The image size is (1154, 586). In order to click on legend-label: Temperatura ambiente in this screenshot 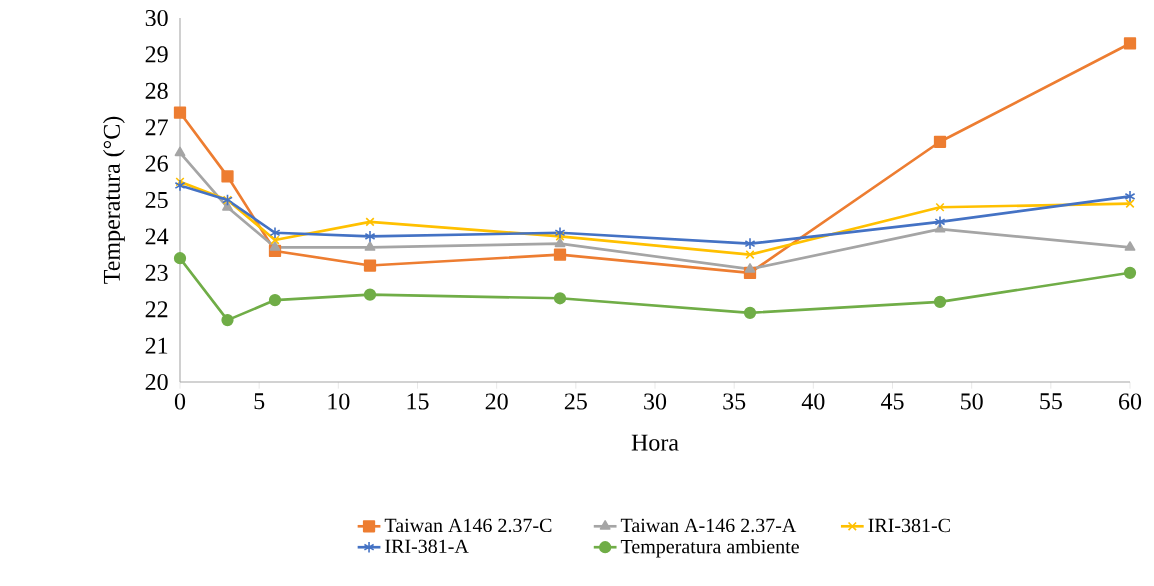, I will do `click(709, 548)`.